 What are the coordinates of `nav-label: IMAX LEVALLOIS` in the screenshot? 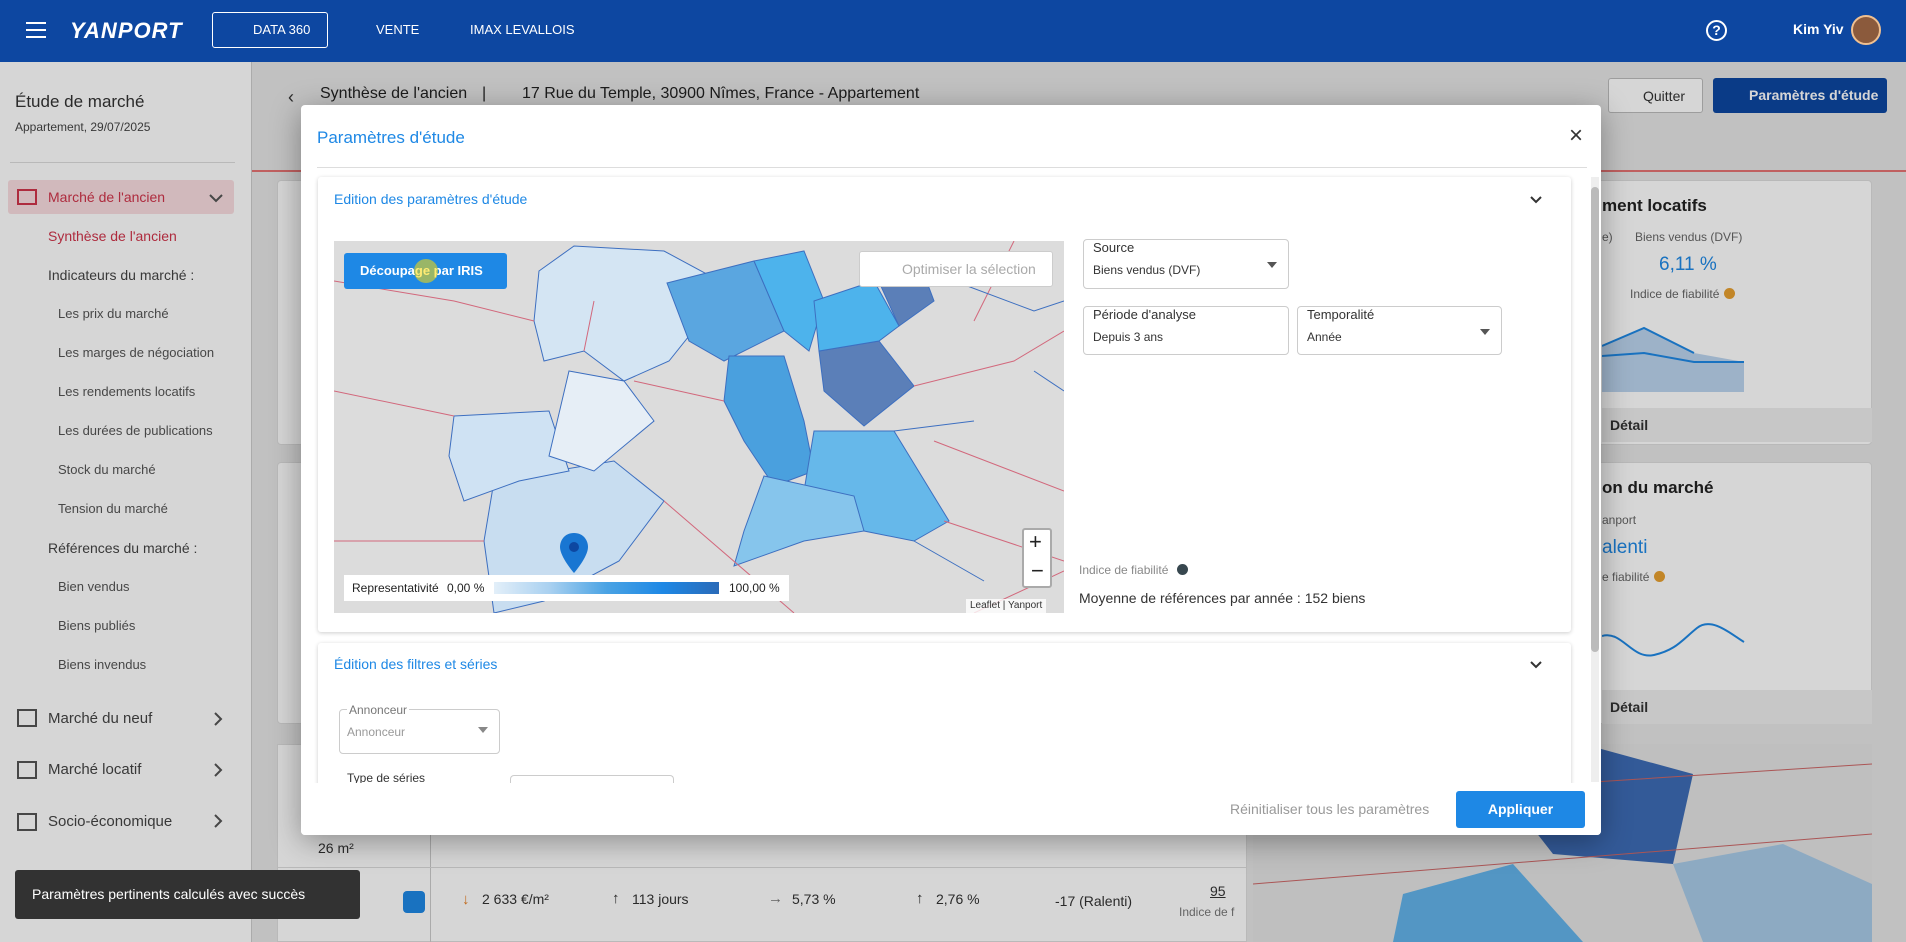 It's located at (522, 29).